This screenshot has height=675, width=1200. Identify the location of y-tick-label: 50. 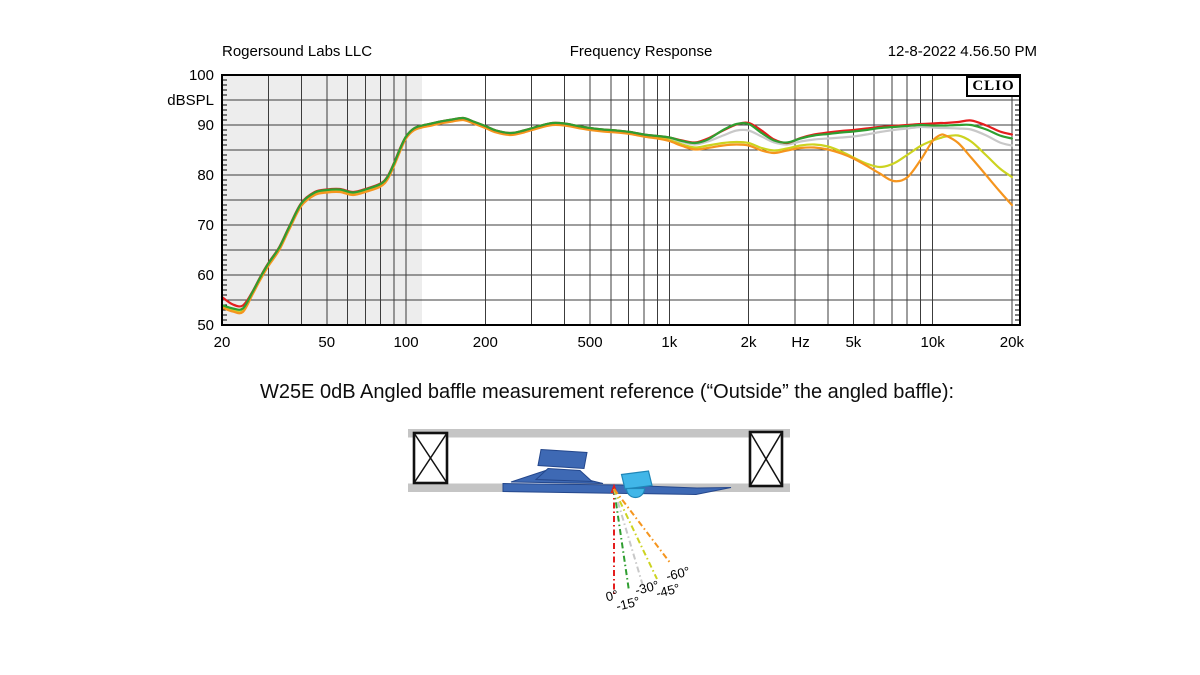
(205, 325).